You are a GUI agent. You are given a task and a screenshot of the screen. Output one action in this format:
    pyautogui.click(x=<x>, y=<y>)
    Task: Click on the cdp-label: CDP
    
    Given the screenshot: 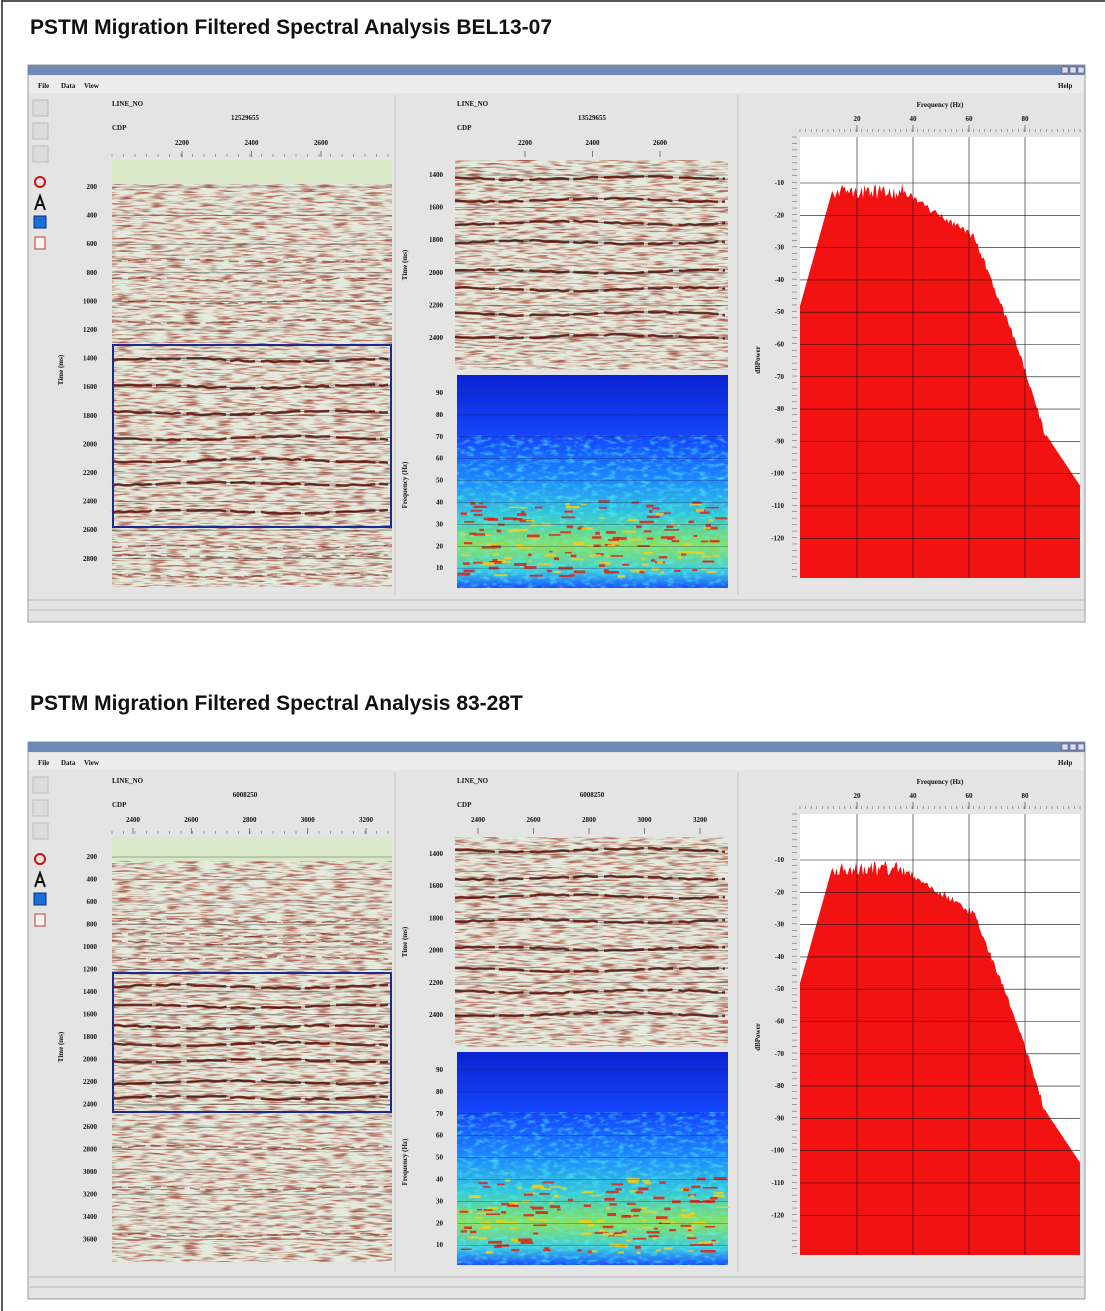 What is the action you would take?
    pyautogui.click(x=464, y=128)
    